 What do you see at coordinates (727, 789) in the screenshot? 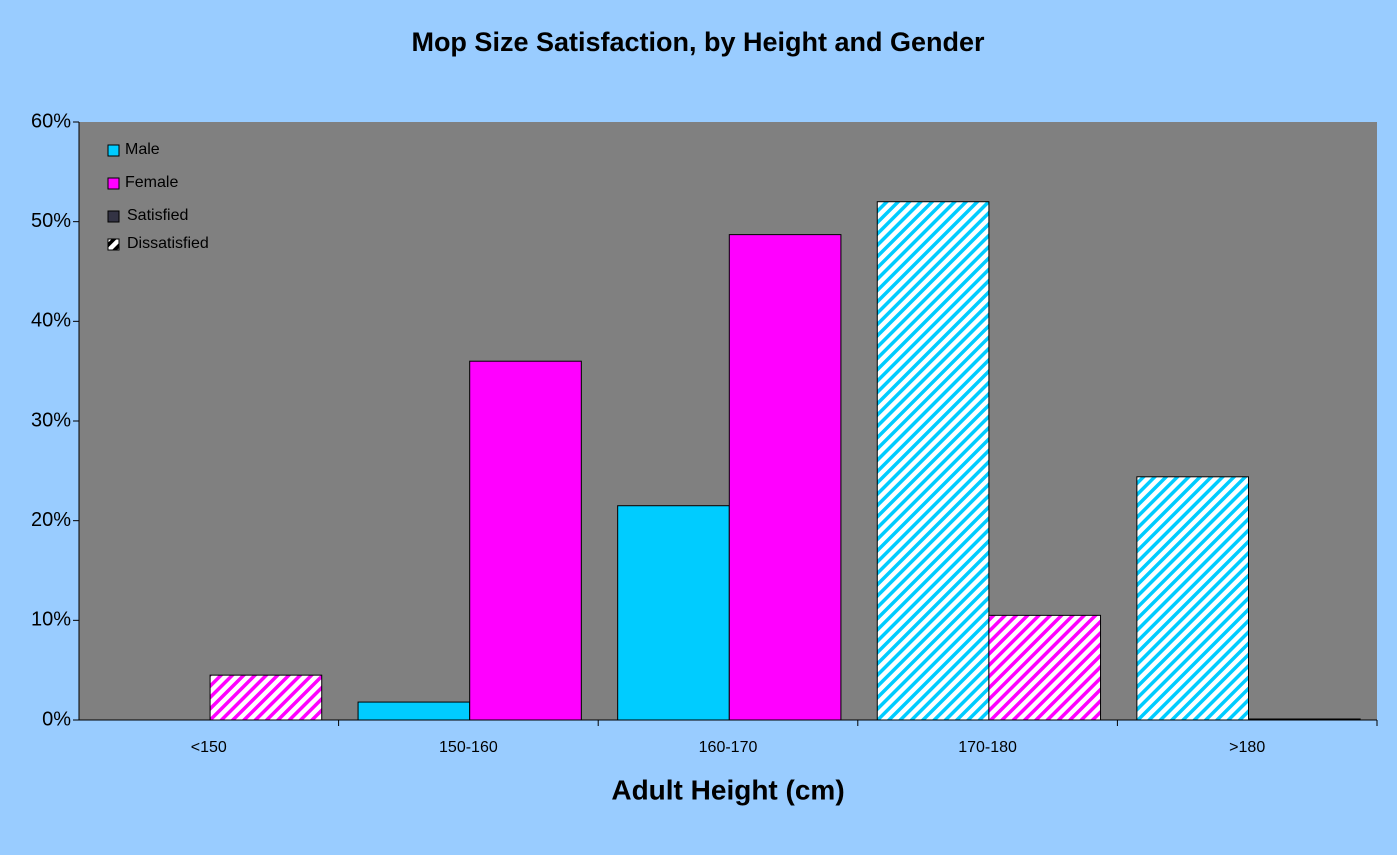
I see `x-axis-label: Adult Height (cm)` at bounding box center [727, 789].